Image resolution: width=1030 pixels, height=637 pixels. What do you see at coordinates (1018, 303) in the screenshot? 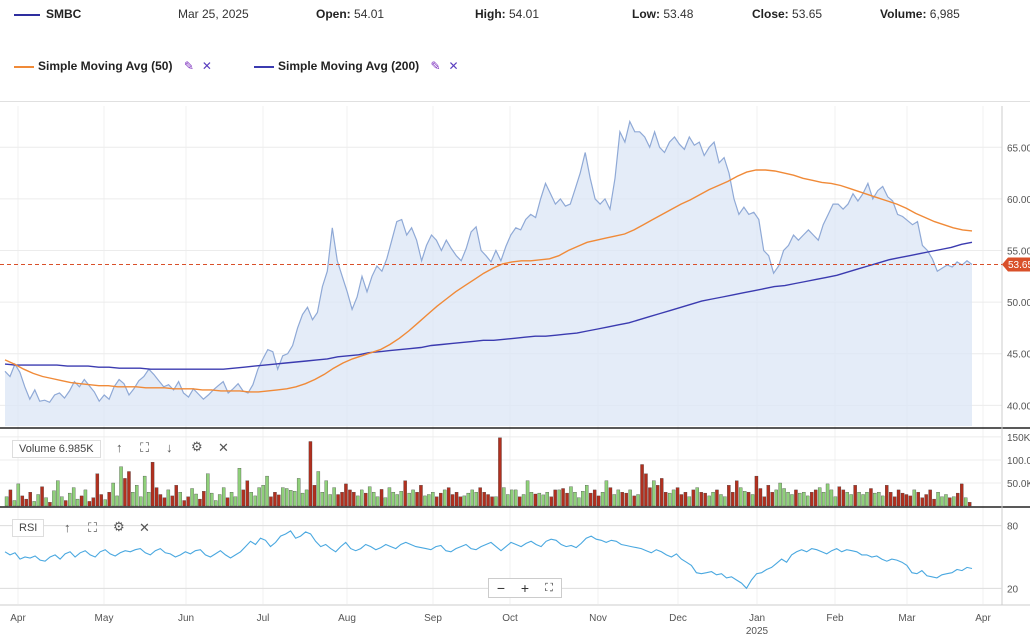
I see `price-tick-label: 50.00` at bounding box center [1018, 303].